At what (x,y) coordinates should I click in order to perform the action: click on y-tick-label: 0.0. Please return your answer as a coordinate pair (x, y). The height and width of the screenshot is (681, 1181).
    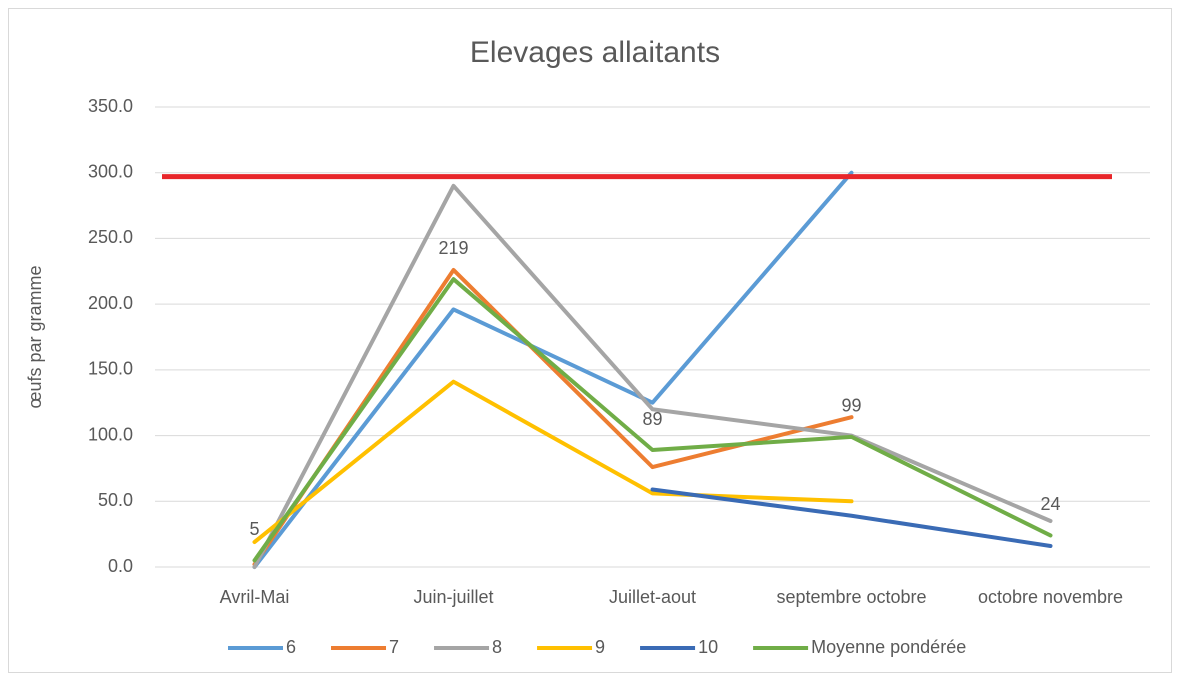
    Looking at the image, I should click on (120, 566).